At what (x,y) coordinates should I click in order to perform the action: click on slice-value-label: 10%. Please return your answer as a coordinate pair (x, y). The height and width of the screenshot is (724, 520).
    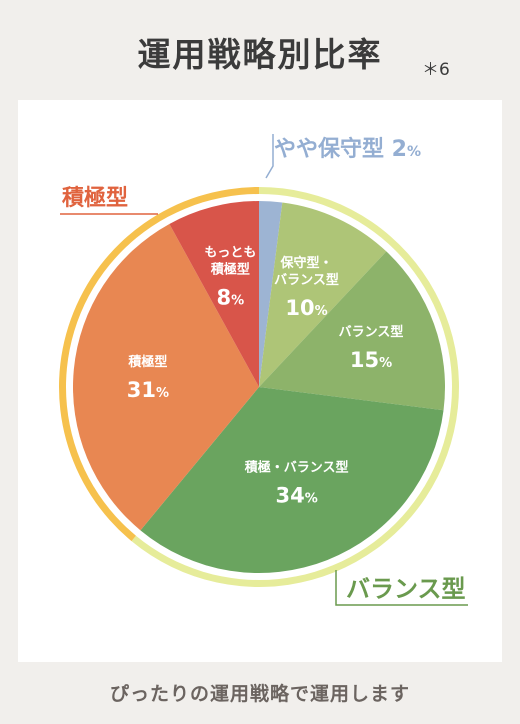
    Looking at the image, I should click on (306, 308).